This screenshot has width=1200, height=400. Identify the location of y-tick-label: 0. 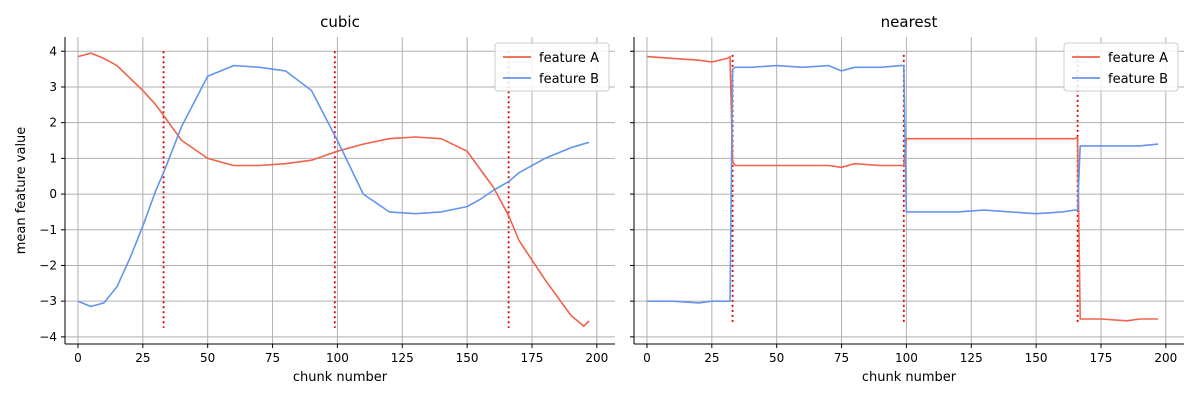
(53, 194).